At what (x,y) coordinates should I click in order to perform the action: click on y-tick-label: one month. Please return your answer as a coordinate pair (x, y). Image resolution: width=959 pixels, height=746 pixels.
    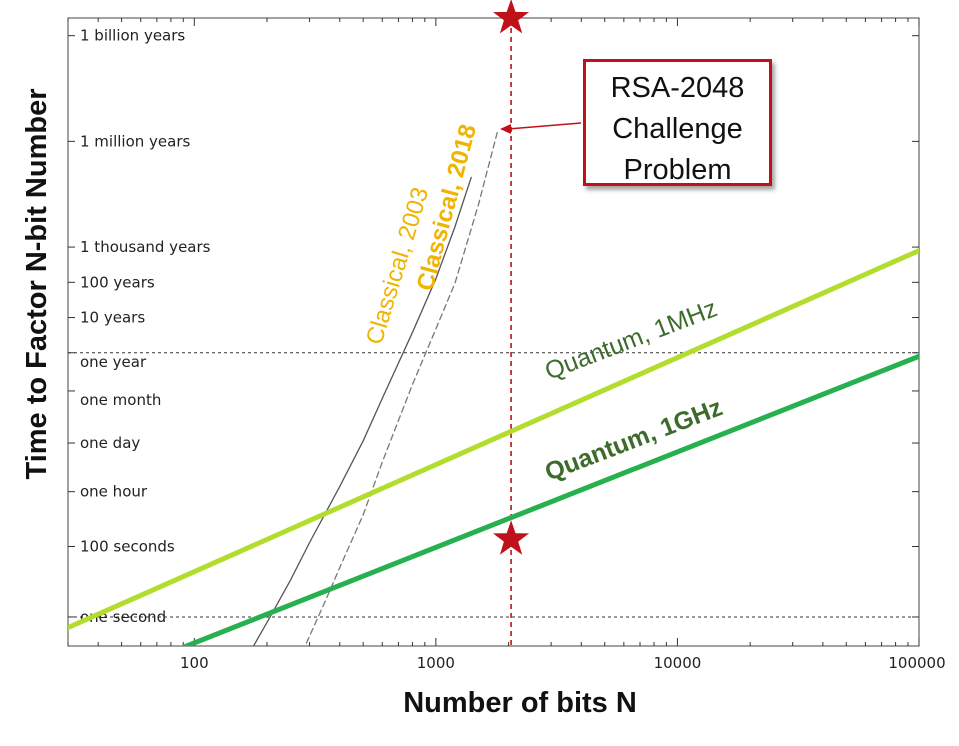
    Looking at the image, I should click on (120, 400).